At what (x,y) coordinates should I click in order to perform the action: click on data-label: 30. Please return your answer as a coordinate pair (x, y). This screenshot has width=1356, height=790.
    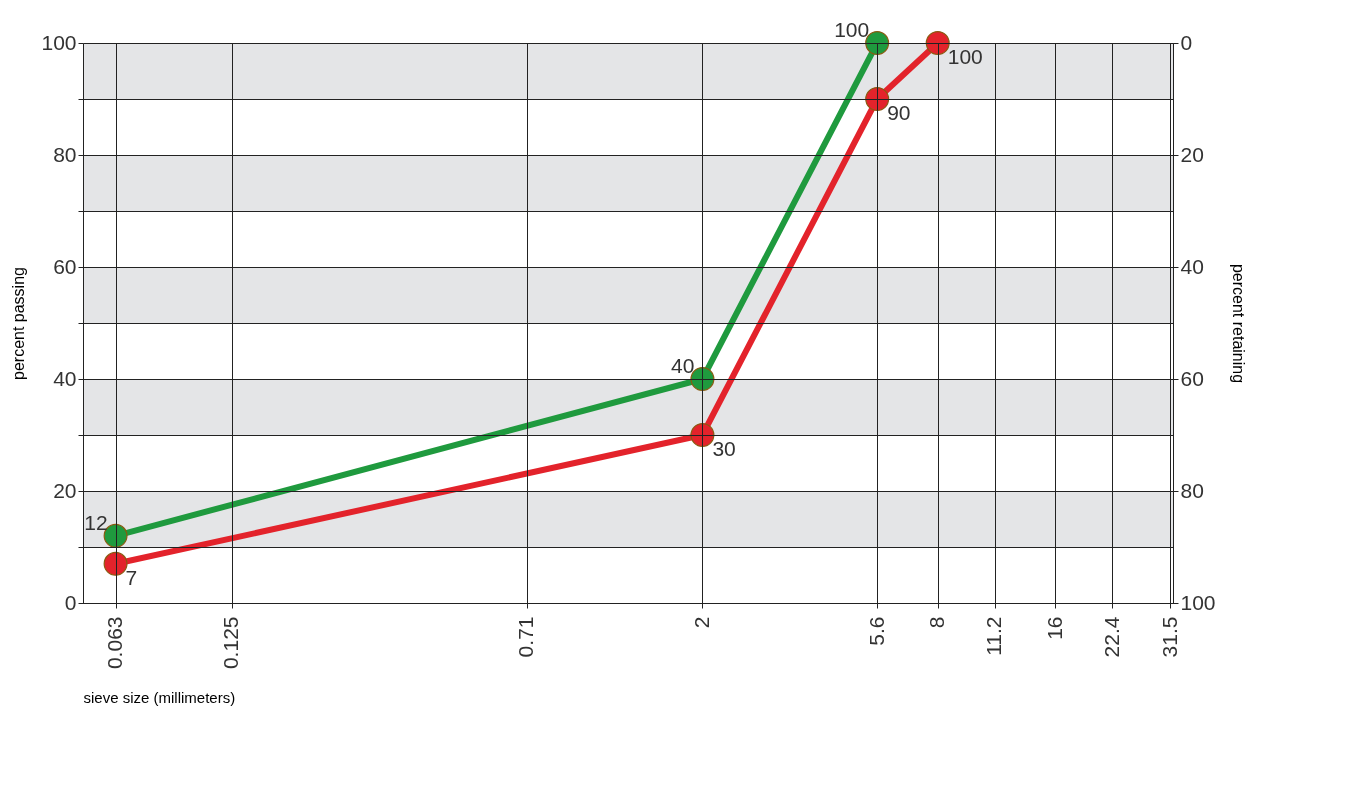
    Looking at the image, I should click on (724, 448).